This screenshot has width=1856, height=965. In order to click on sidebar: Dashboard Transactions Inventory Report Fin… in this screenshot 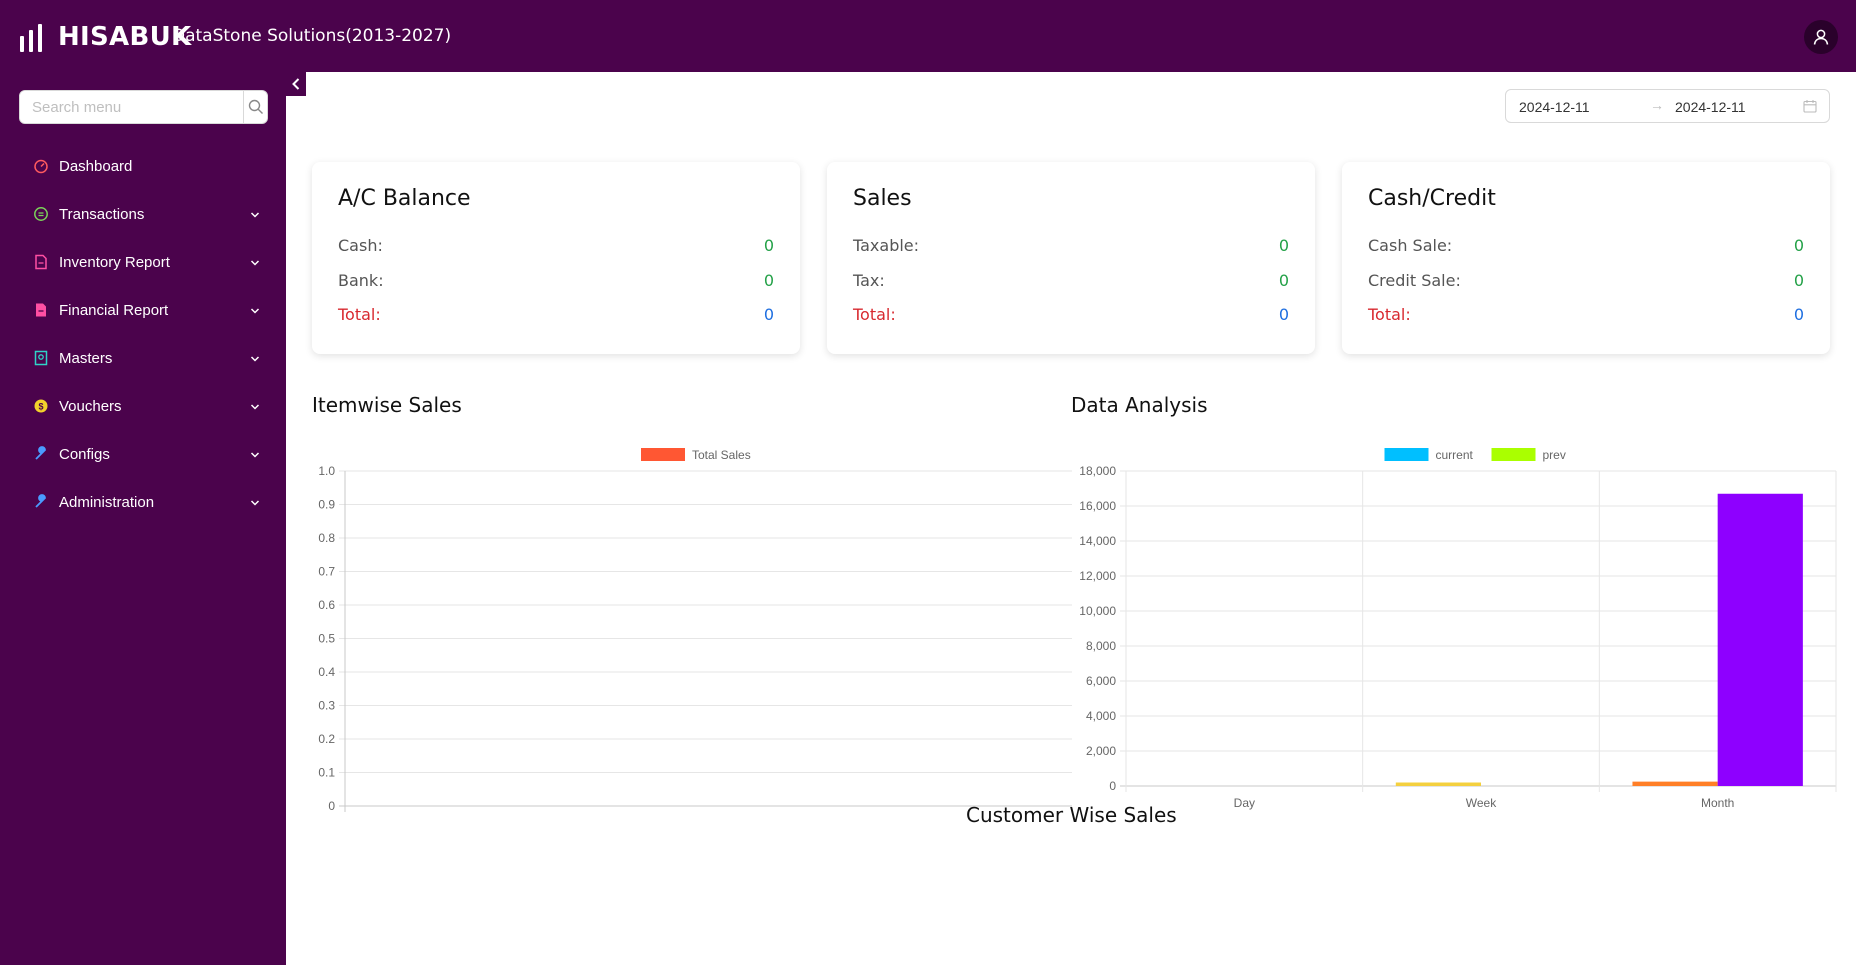, I will do `click(143, 518)`.